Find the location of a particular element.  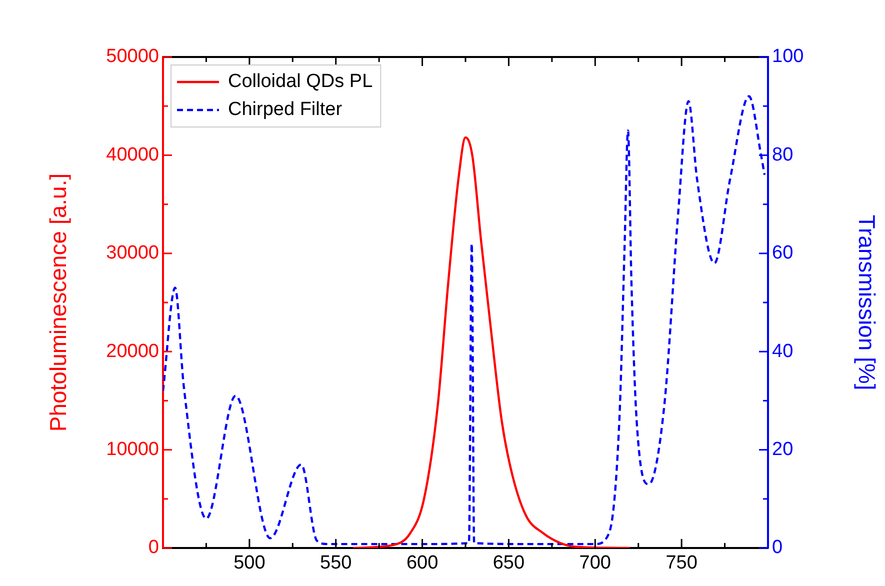

y2-tick-label: 60 is located at coordinates (783, 253).